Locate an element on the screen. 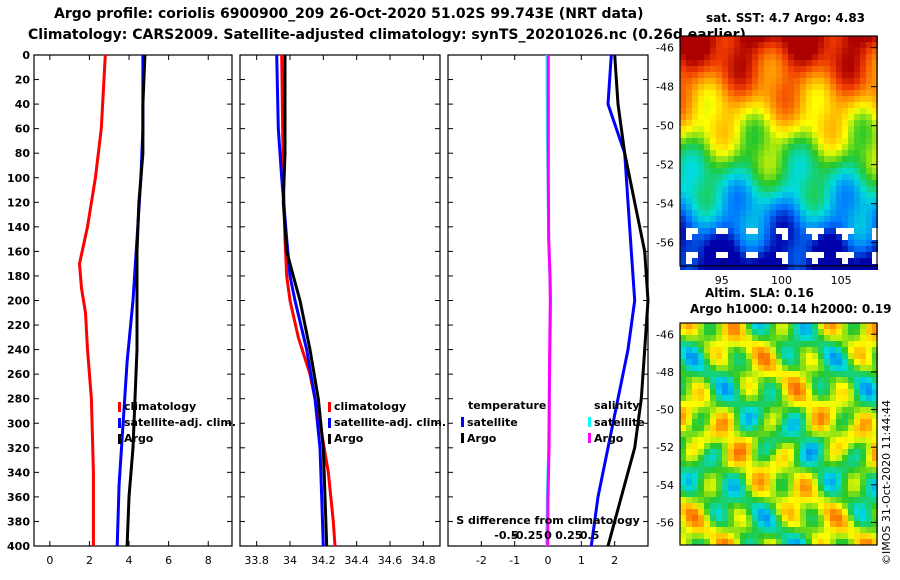 This screenshot has height=580, width=900. legend-label: Argo is located at coordinates (139, 438).